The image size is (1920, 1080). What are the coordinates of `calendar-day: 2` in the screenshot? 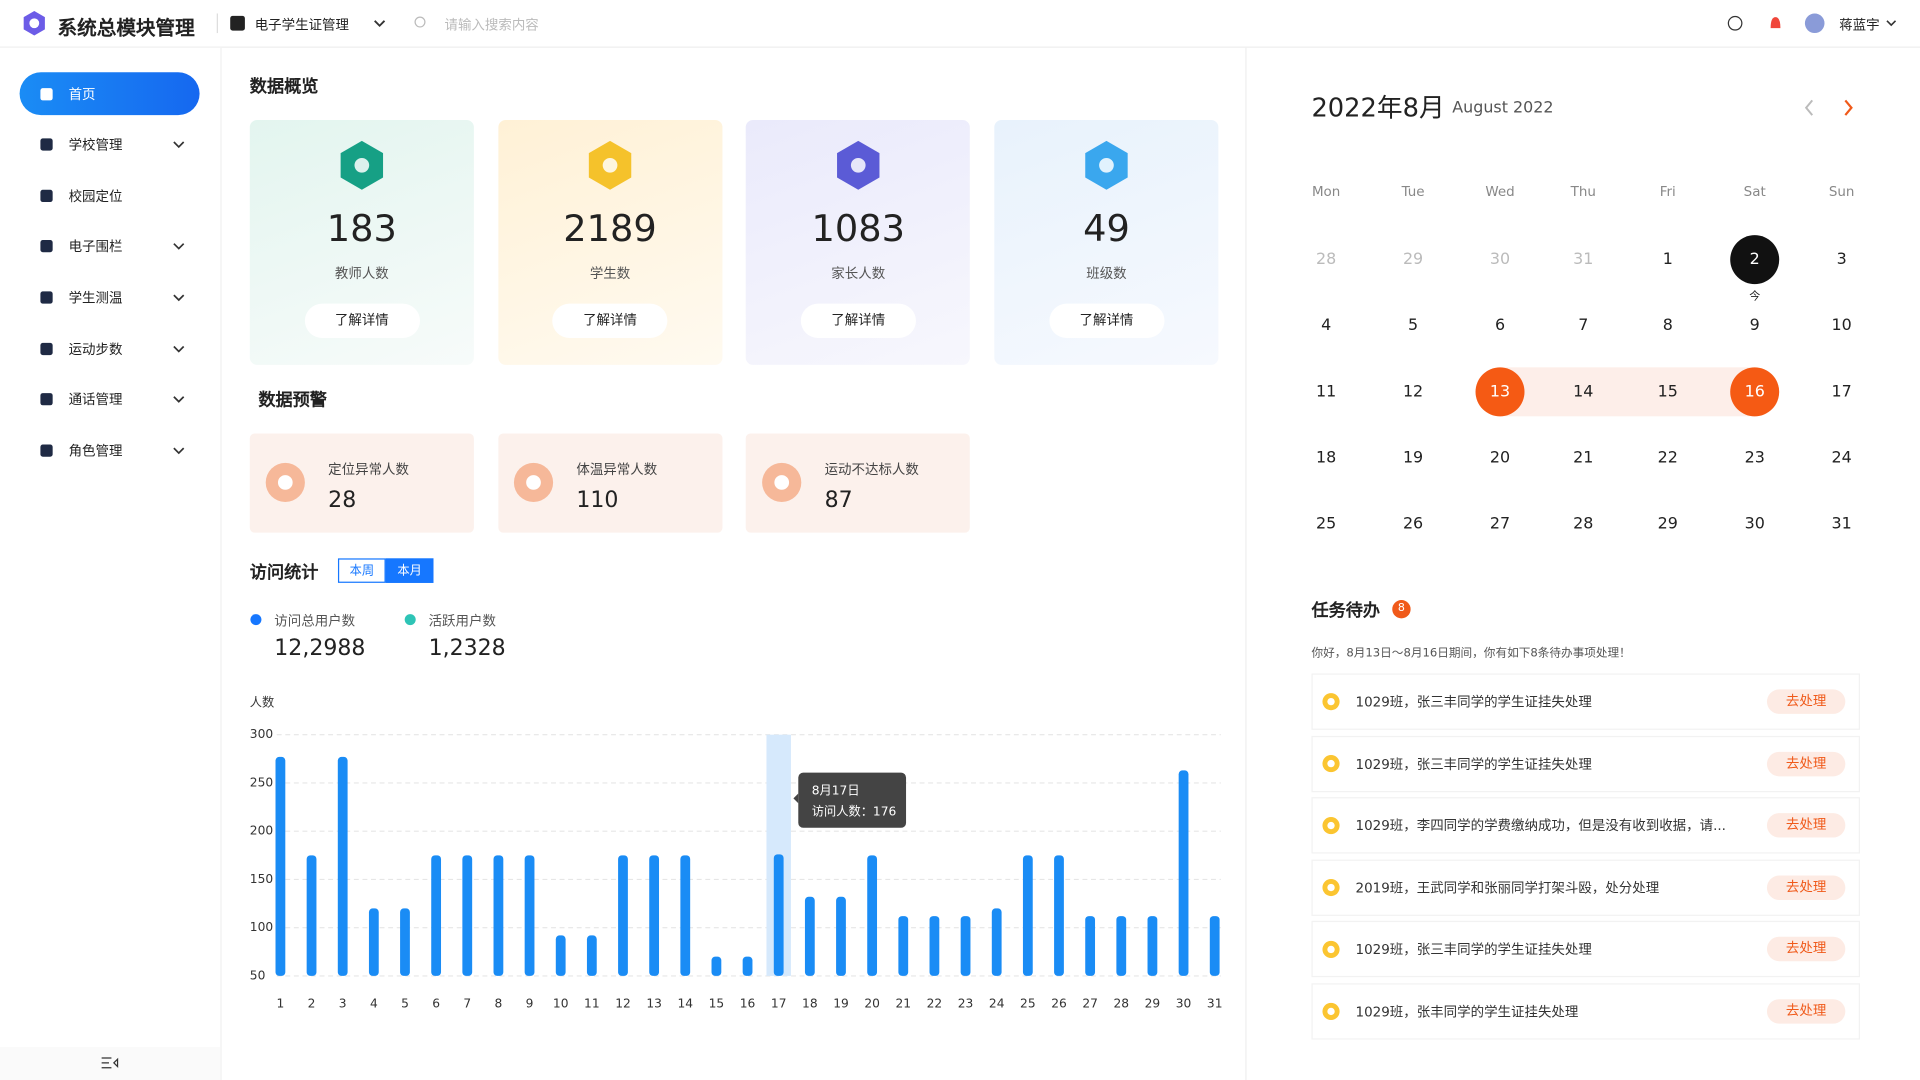 It's located at (1755, 258).